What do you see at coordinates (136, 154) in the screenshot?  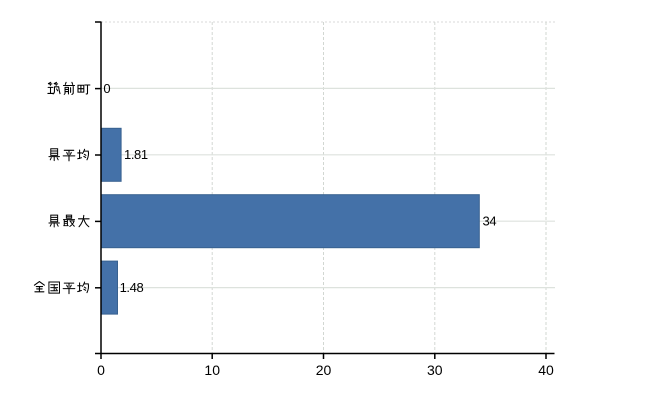 I see `svg-text: 1.81` at bounding box center [136, 154].